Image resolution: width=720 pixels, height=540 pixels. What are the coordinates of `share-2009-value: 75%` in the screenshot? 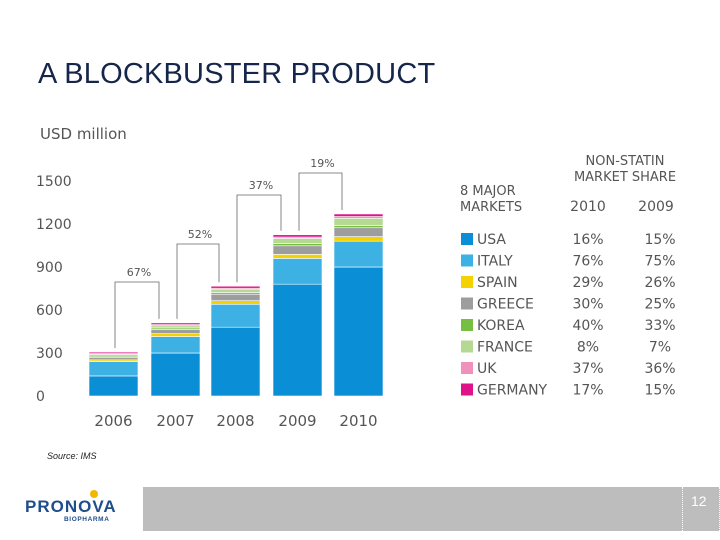 It's located at (659, 262).